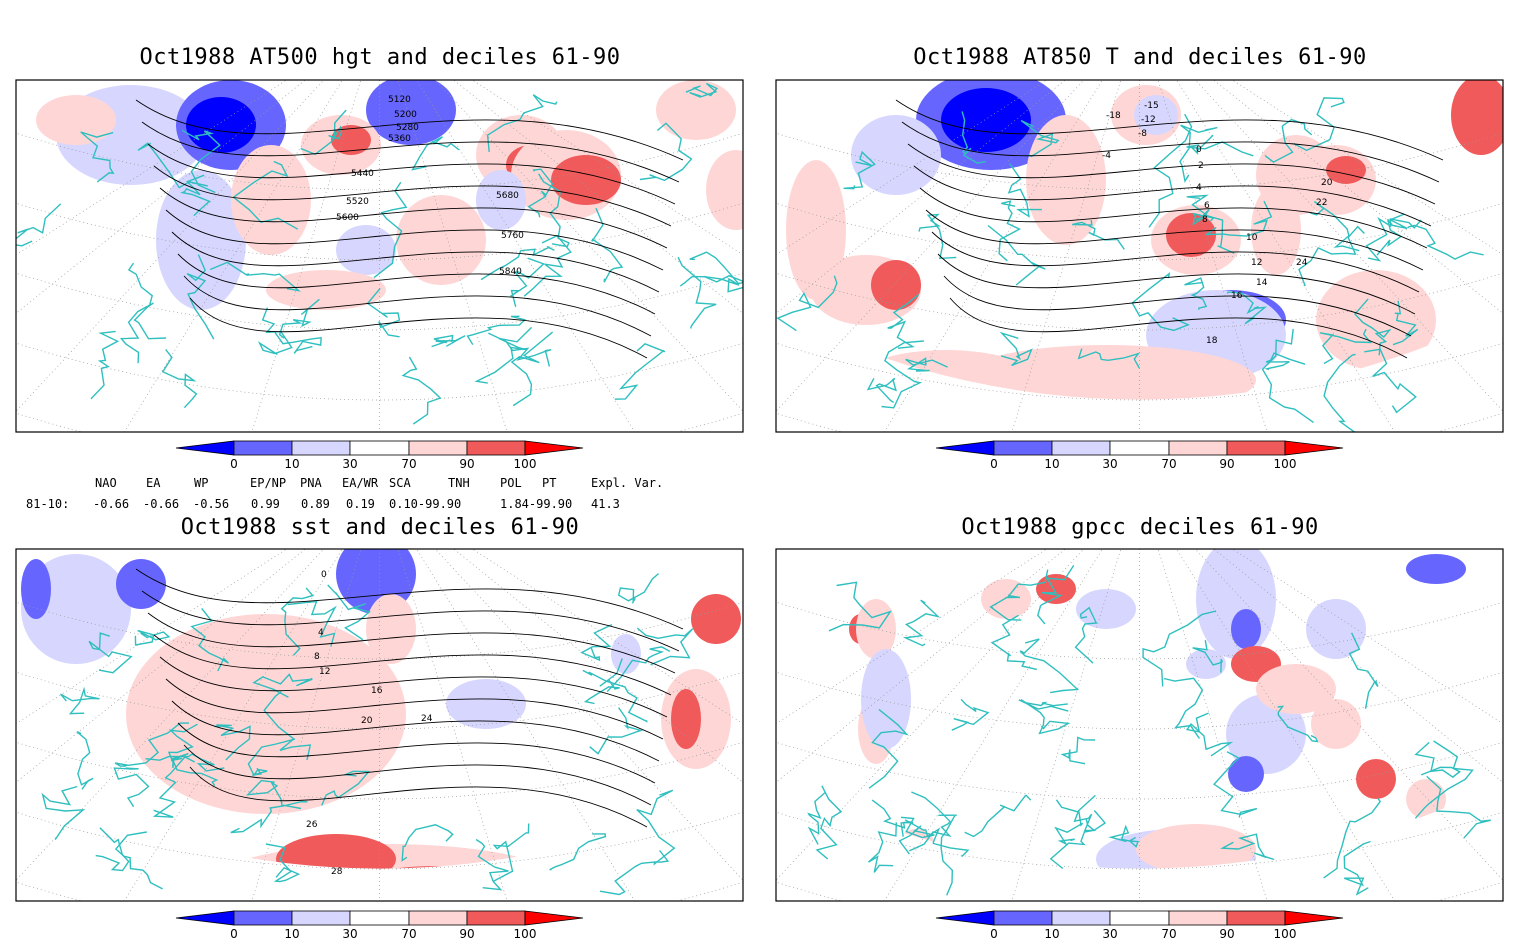 Image resolution: width=1520 pixels, height=940 pixels. Describe the element at coordinates (324, 672) in the screenshot. I see `contour-label: 12` at that location.